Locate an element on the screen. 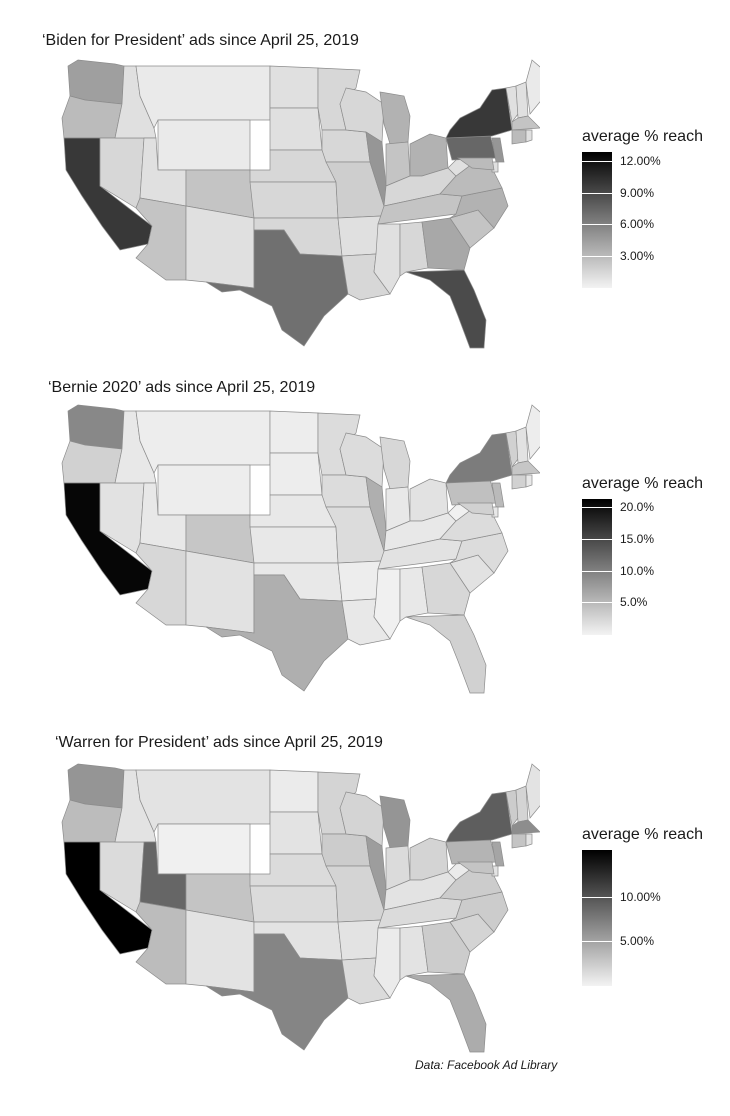 The width and height of the screenshot is (730, 1116). legend-tick-label: 15.0% is located at coordinates (637, 539).